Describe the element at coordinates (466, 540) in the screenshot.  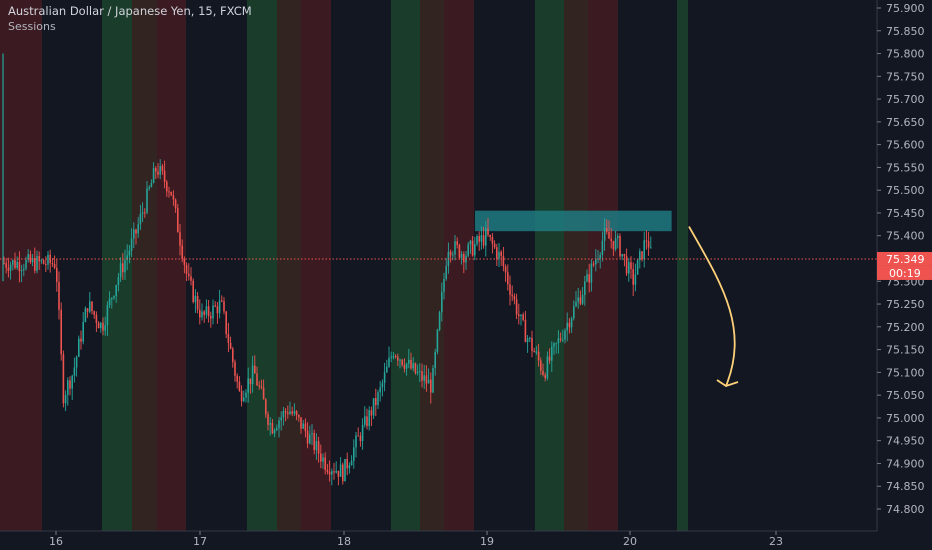
I see `time-axis` at that location.